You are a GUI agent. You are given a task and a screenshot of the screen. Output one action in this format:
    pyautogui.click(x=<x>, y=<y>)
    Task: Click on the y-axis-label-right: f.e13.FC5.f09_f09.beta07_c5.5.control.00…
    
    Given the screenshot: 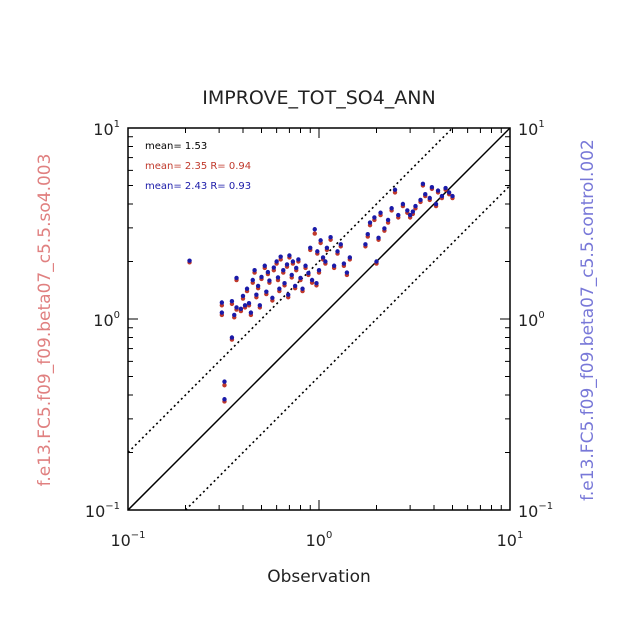 What is the action you would take?
    pyautogui.click(x=588, y=320)
    